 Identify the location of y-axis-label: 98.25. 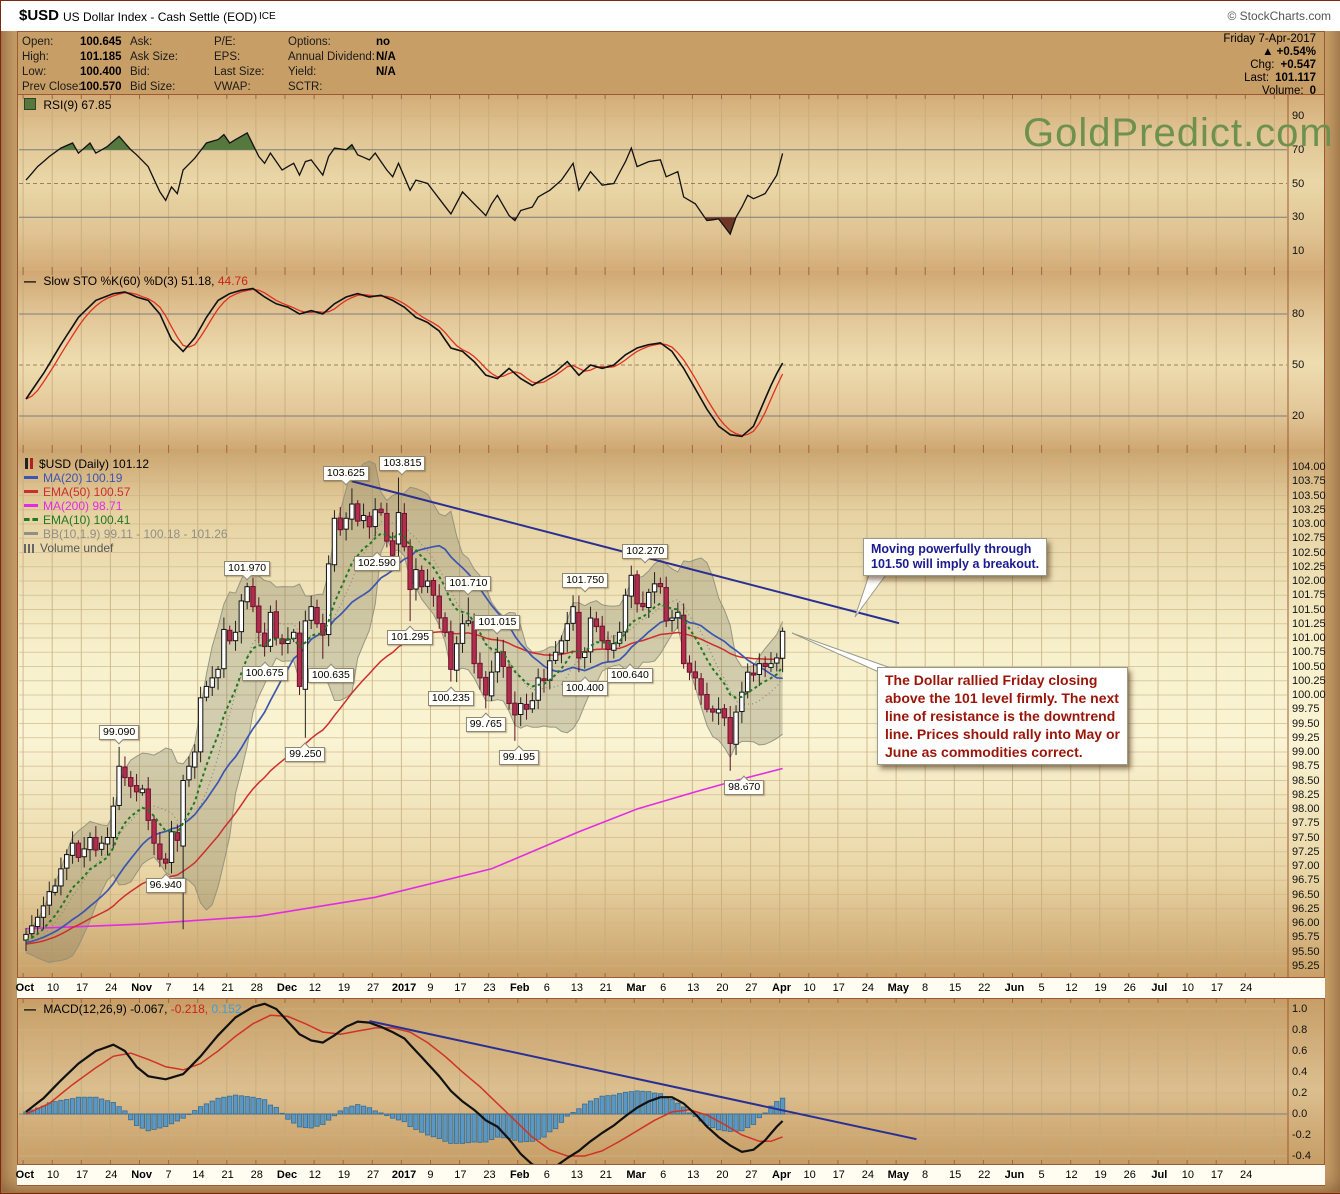
(1306, 794).